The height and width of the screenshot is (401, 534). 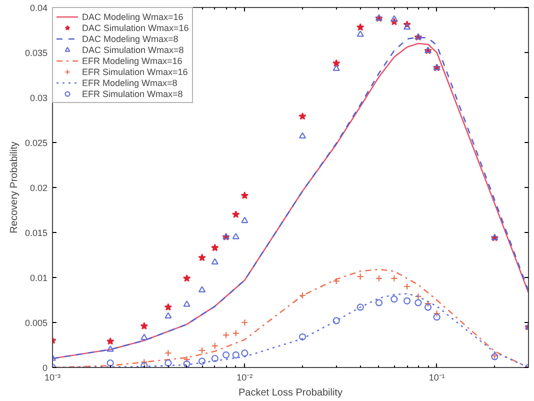 I want to click on legend-label: EFR Modeling Wmax=16, so click(x=132, y=60).